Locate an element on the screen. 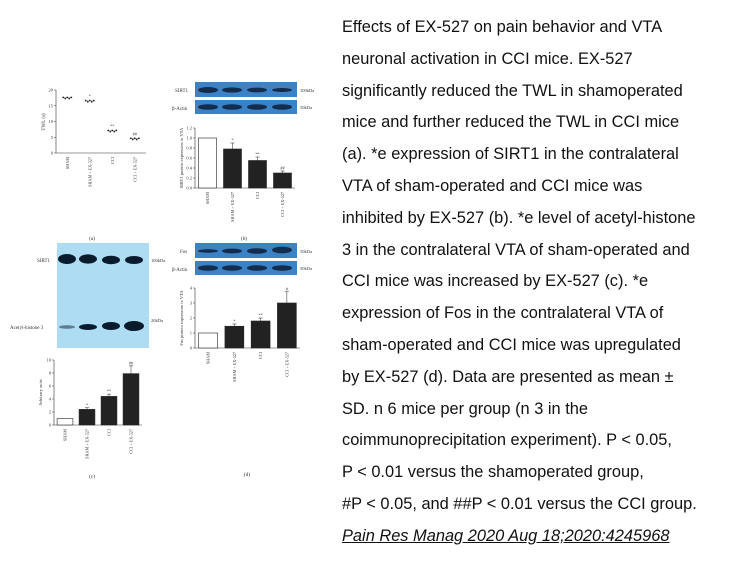  y-tick-label: 0.6 is located at coordinates (189, 158).